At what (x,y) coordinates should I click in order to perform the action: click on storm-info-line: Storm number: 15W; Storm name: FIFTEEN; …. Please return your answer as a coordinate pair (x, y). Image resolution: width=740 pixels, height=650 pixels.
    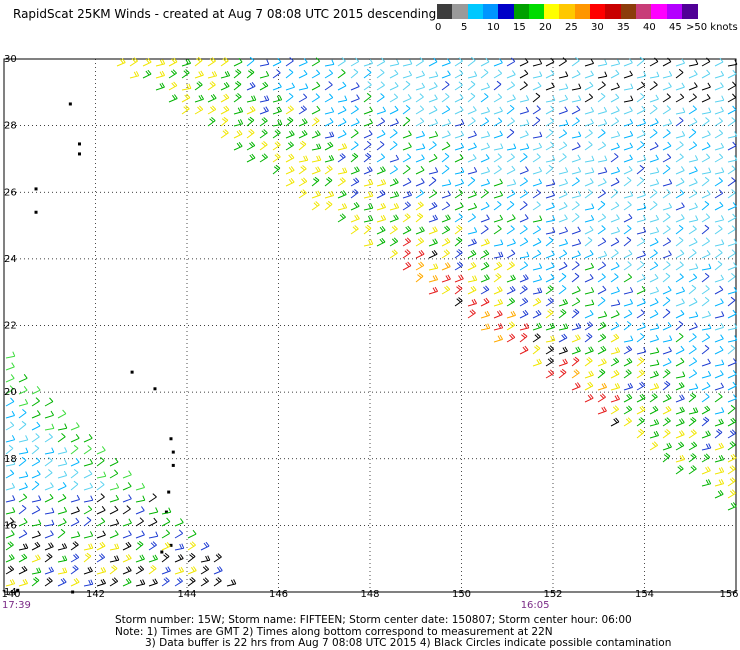
    Looking at the image, I should click on (373, 620).